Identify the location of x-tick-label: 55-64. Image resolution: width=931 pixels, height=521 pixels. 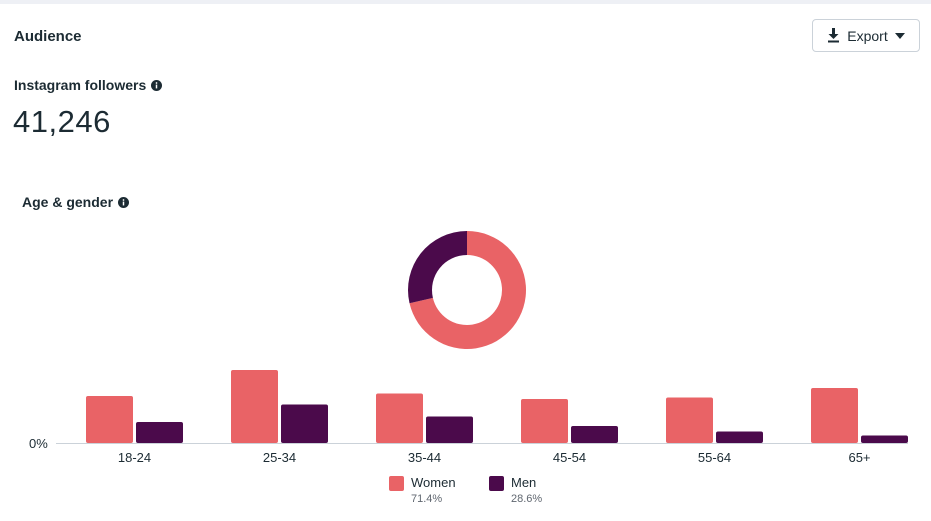
(714, 457).